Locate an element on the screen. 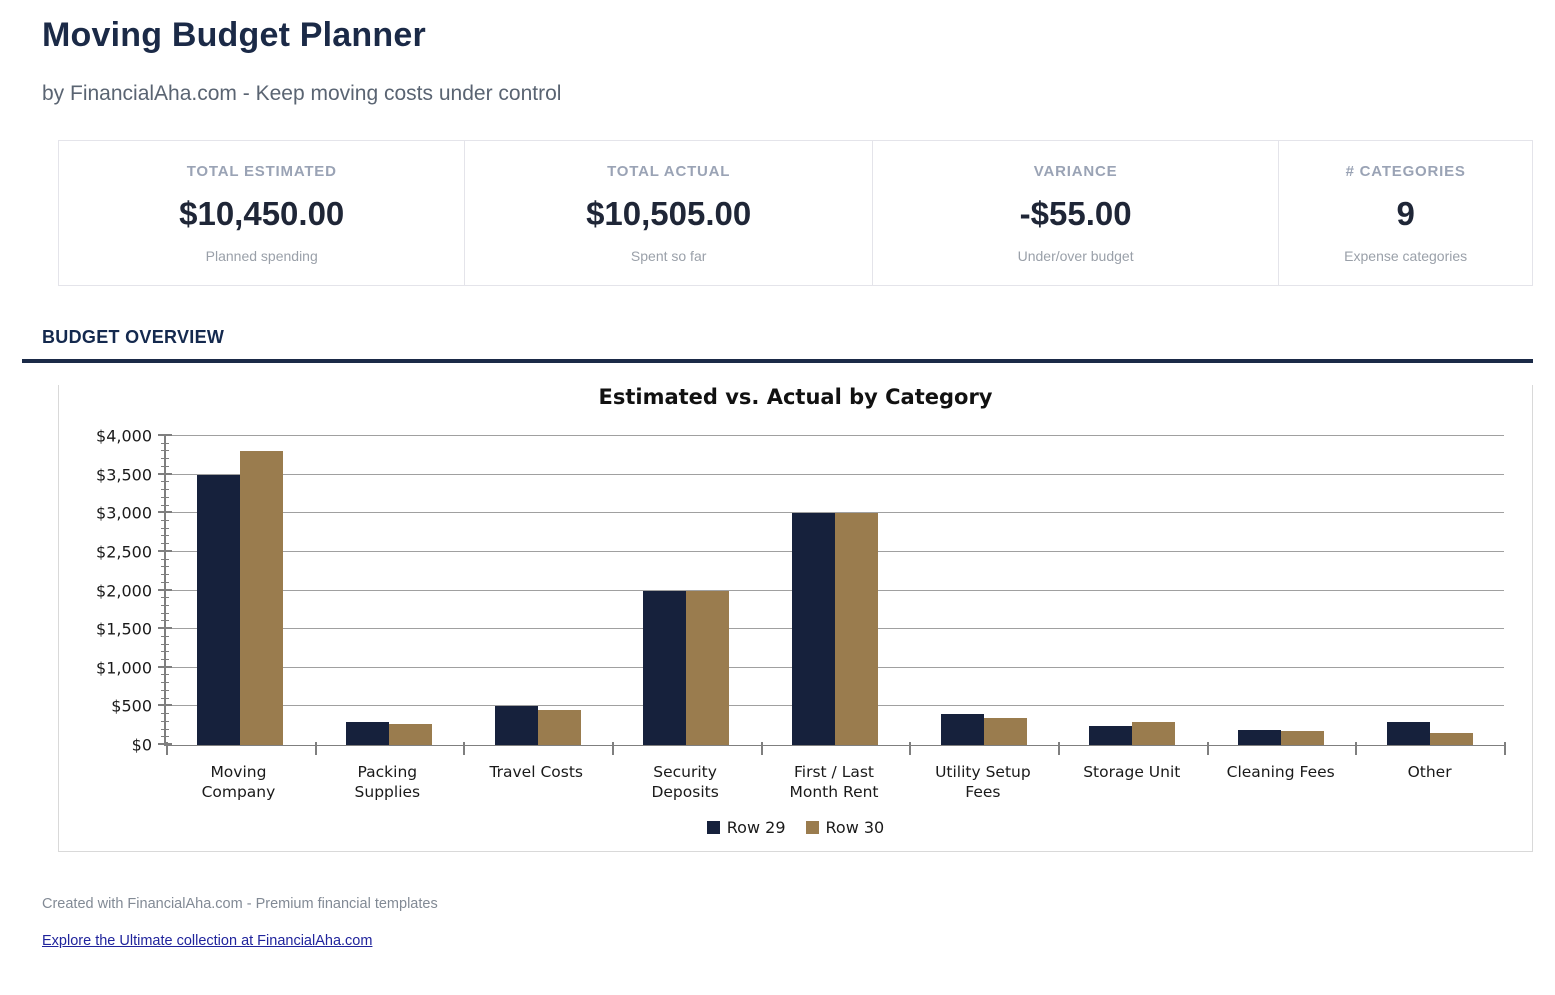 The height and width of the screenshot is (995, 1555). stat-card-total-actual: TOTAL ACTUAL $10,505.00 Spent so far is located at coordinates (669, 213).